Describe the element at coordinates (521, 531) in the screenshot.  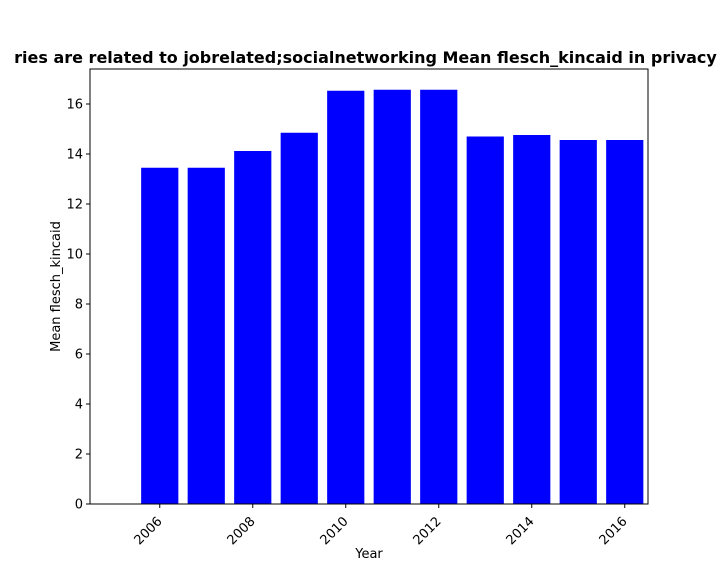
I see `x-tick-label: 2014` at that location.